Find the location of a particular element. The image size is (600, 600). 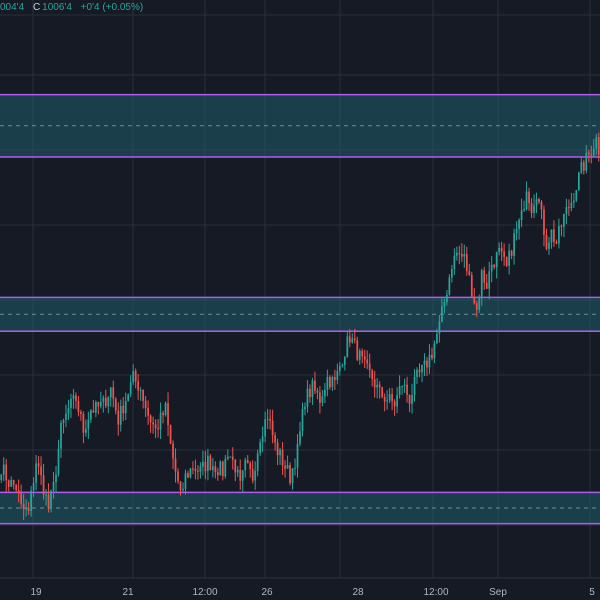

close-label: C is located at coordinates (36, 7).